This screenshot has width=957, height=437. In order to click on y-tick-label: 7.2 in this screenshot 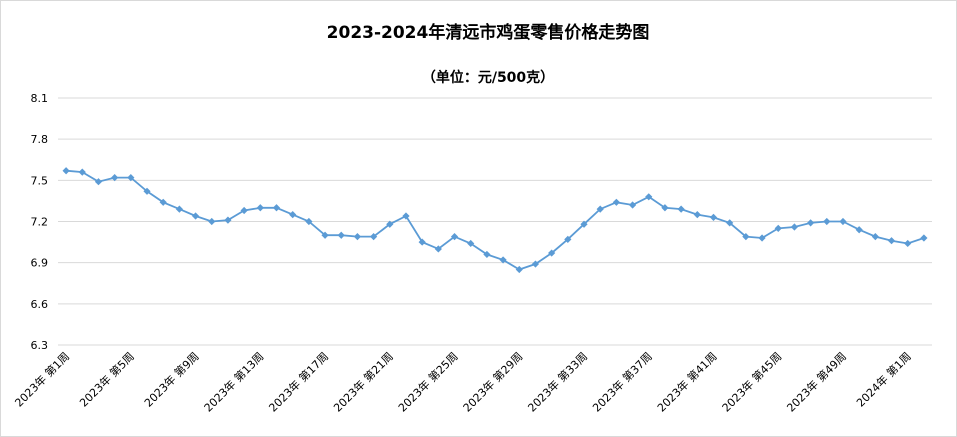, I will do `click(40, 222)`.